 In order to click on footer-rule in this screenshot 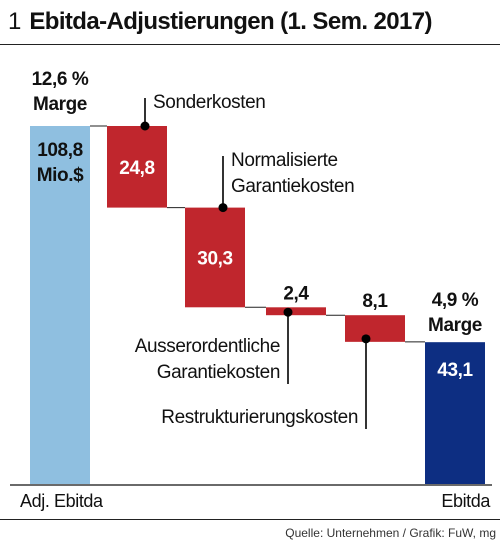, I will do `click(250, 519)`.